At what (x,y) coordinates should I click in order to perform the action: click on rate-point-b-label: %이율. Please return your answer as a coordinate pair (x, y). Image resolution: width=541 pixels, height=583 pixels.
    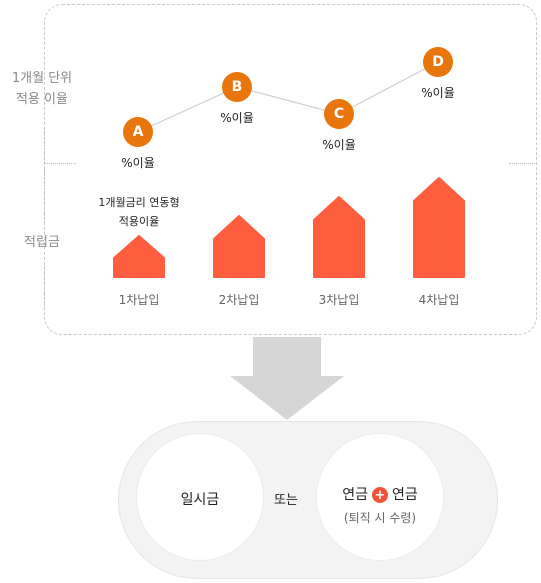
    Looking at the image, I should click on (237, 118).